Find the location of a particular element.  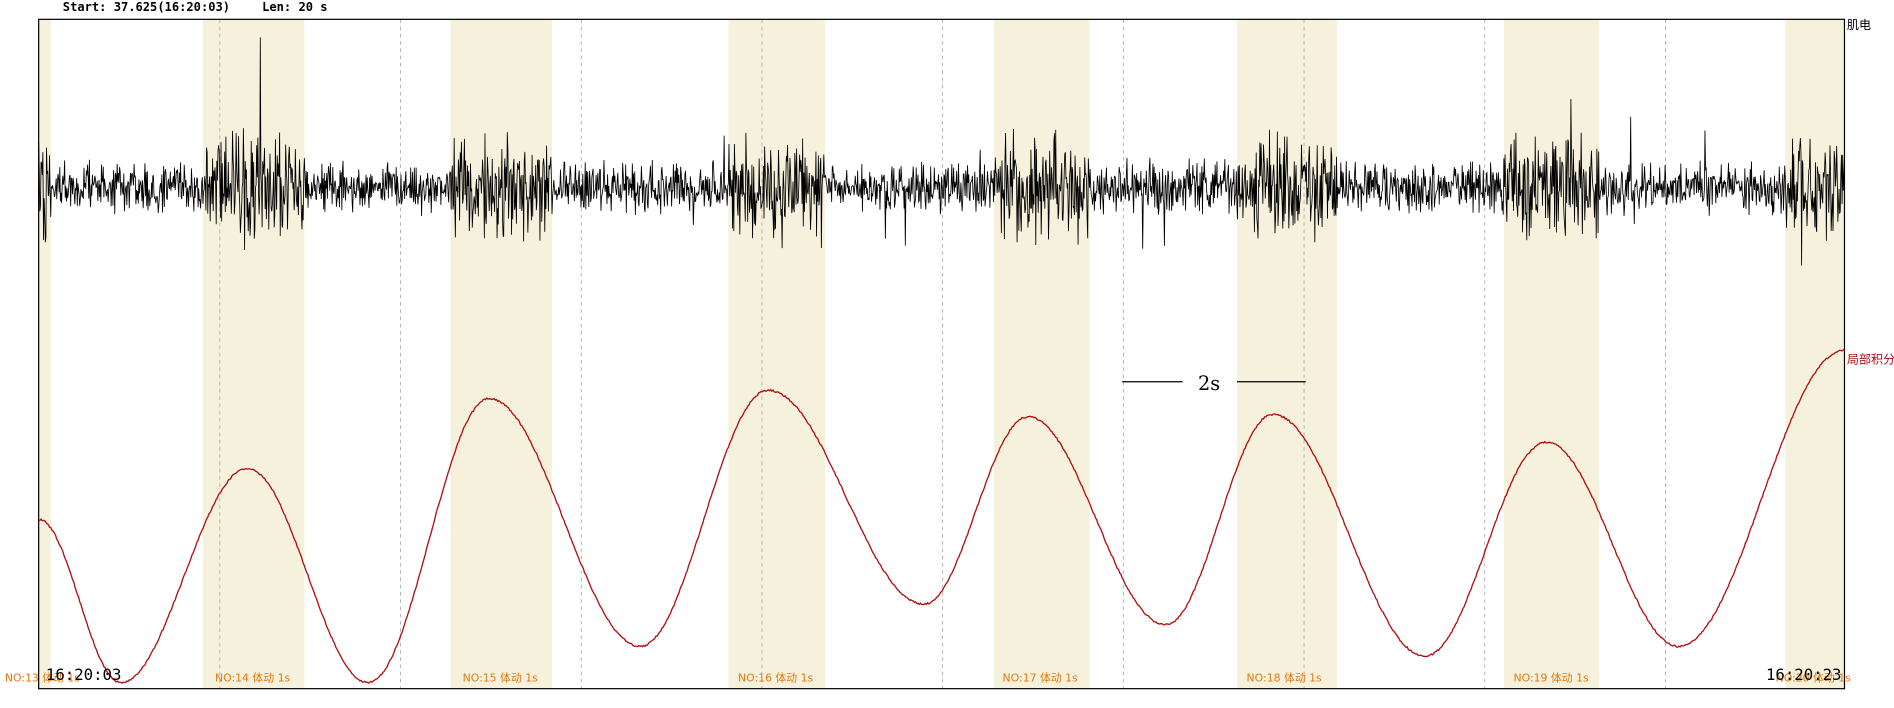

time-end: 16:20:23 is located at coordinates (1804, 674).